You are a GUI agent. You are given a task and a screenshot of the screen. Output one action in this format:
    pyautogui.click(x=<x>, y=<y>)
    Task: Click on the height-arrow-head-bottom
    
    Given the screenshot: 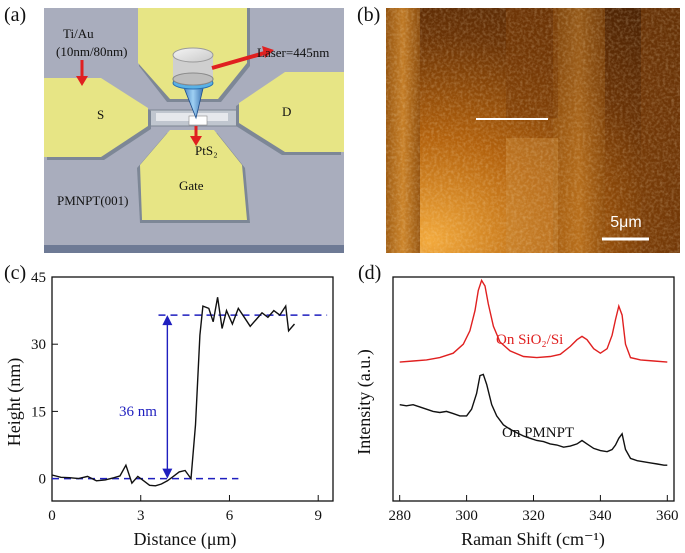 What is the action you would take?
    pyautogui.click(x=167, y=473)
    